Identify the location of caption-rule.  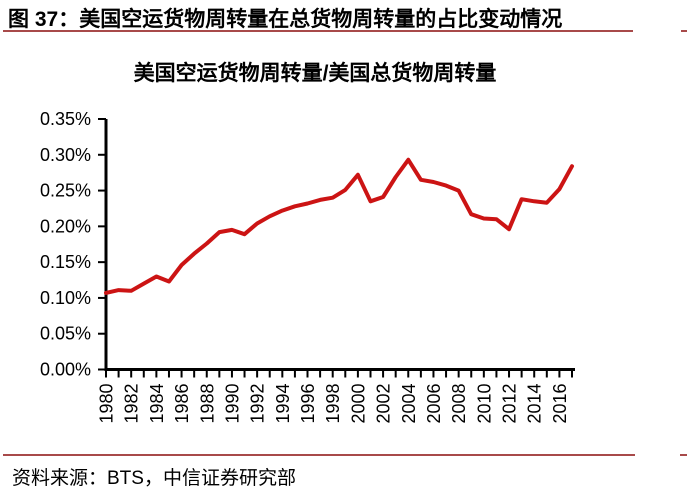
(318, 31).